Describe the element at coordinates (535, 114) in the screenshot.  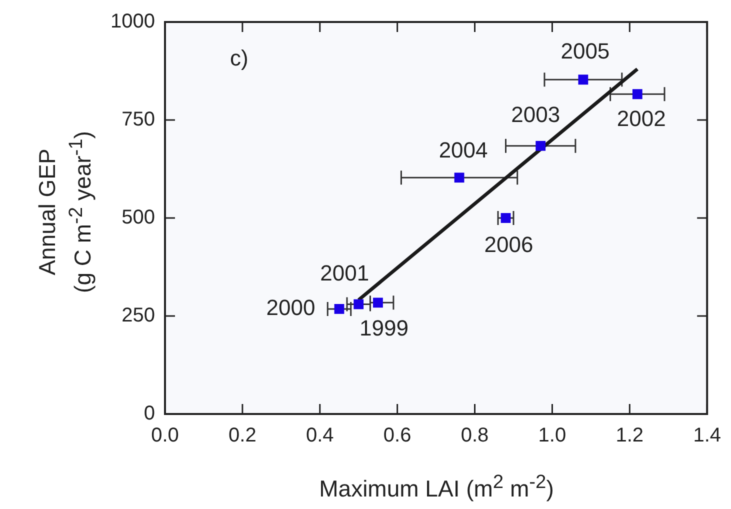
I see `annotation: 2003` at that location.